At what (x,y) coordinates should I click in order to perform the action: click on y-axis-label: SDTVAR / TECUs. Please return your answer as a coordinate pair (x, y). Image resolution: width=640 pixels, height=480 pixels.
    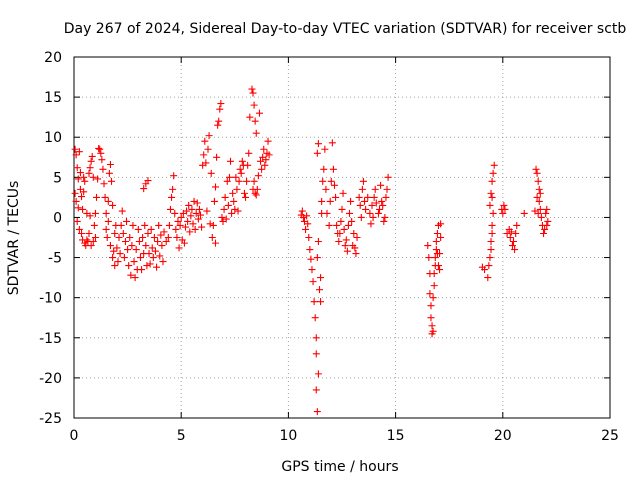
    Looking at the image, I should click on (14, 238).